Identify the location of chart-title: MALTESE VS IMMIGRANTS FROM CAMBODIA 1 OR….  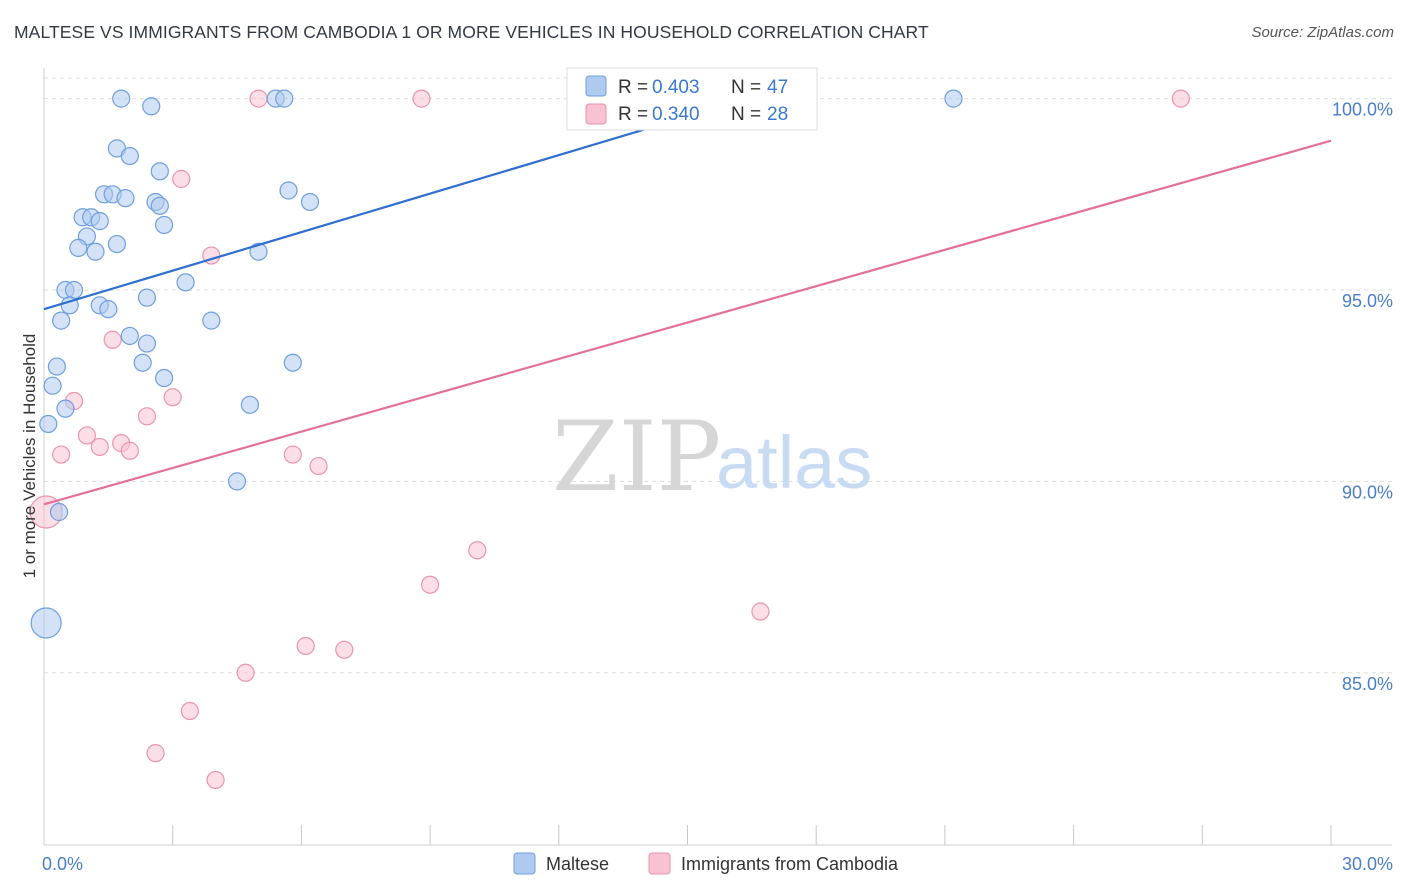
(471, 32).